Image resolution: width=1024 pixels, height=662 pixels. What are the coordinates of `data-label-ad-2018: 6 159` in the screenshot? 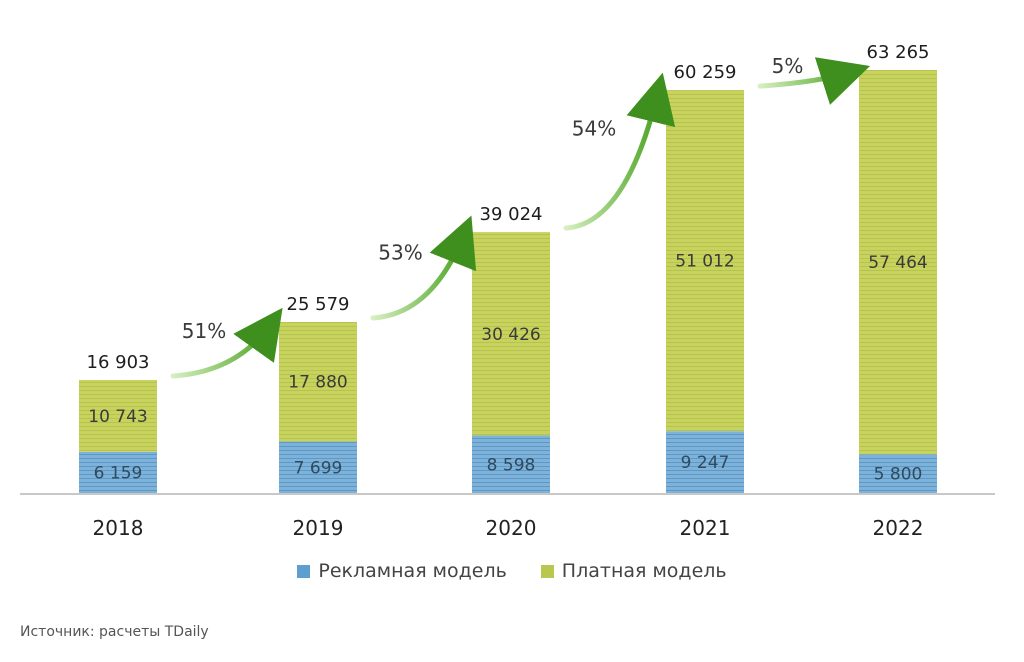 It's located at (118, 473).